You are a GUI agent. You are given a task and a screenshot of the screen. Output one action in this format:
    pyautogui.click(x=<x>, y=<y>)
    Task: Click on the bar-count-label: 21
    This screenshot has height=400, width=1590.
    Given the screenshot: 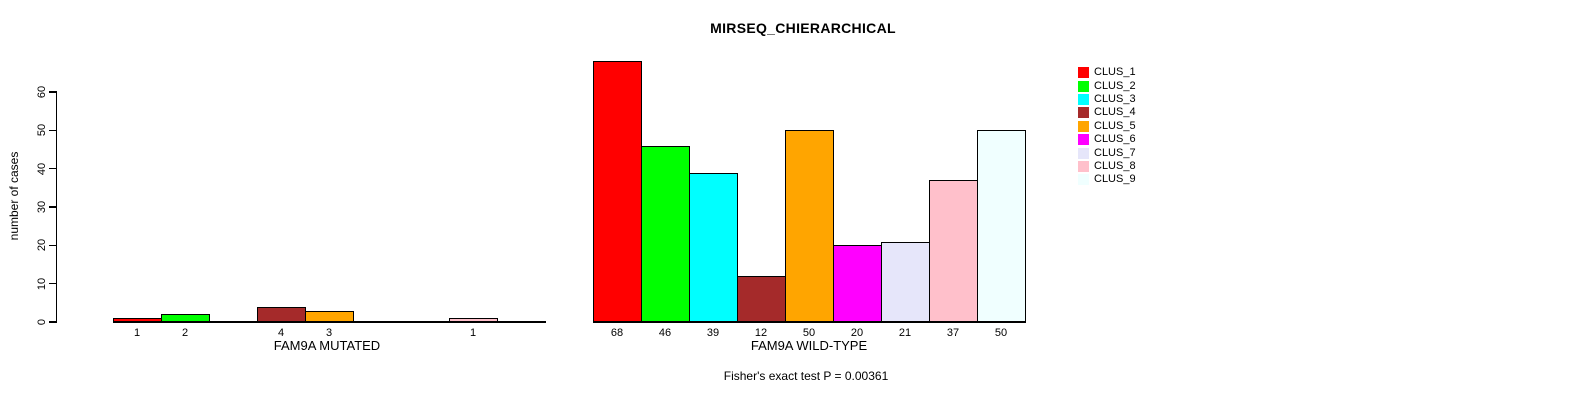 What is the action you would take?
    pyautogui.click(x=905, y=333)
    